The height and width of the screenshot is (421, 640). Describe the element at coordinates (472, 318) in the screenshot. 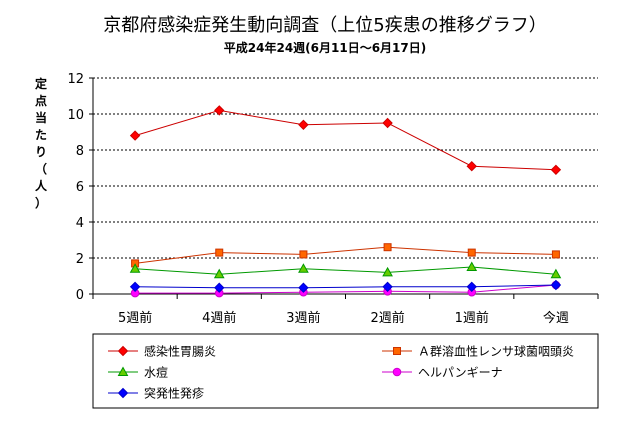

I see `x-tick-label: 1週前` at that location.